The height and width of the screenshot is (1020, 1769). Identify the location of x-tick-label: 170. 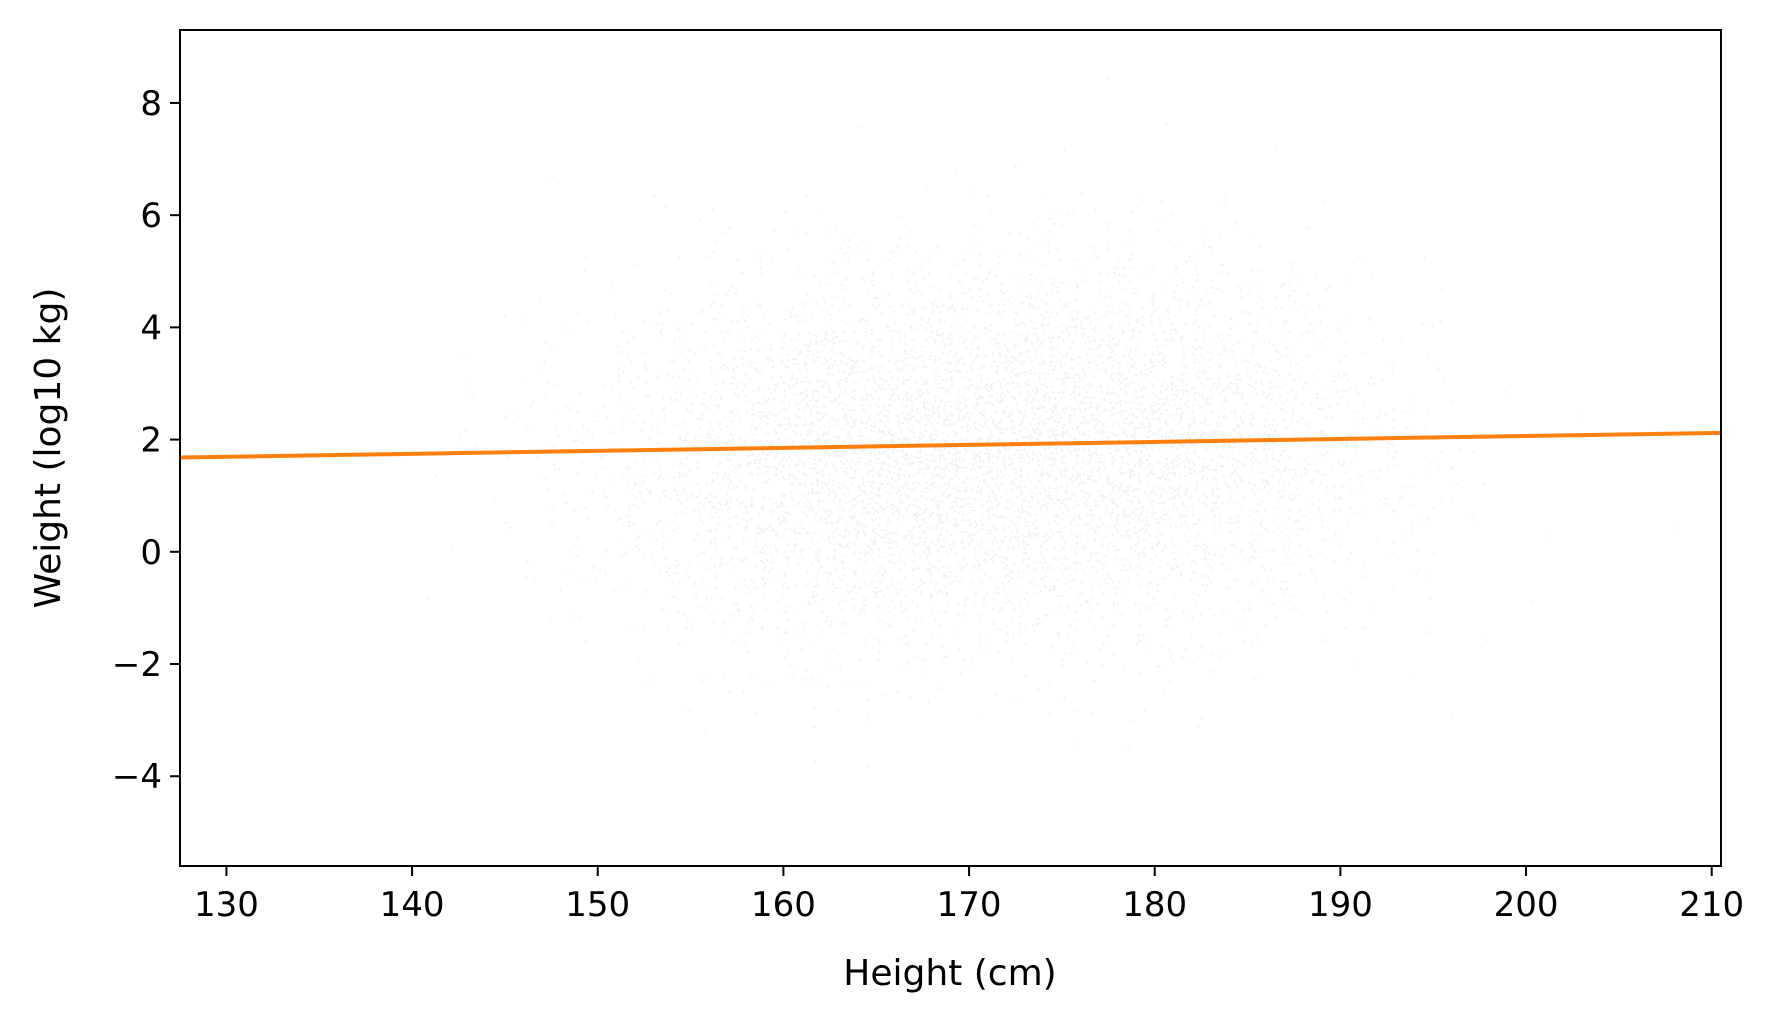
(969, 905).